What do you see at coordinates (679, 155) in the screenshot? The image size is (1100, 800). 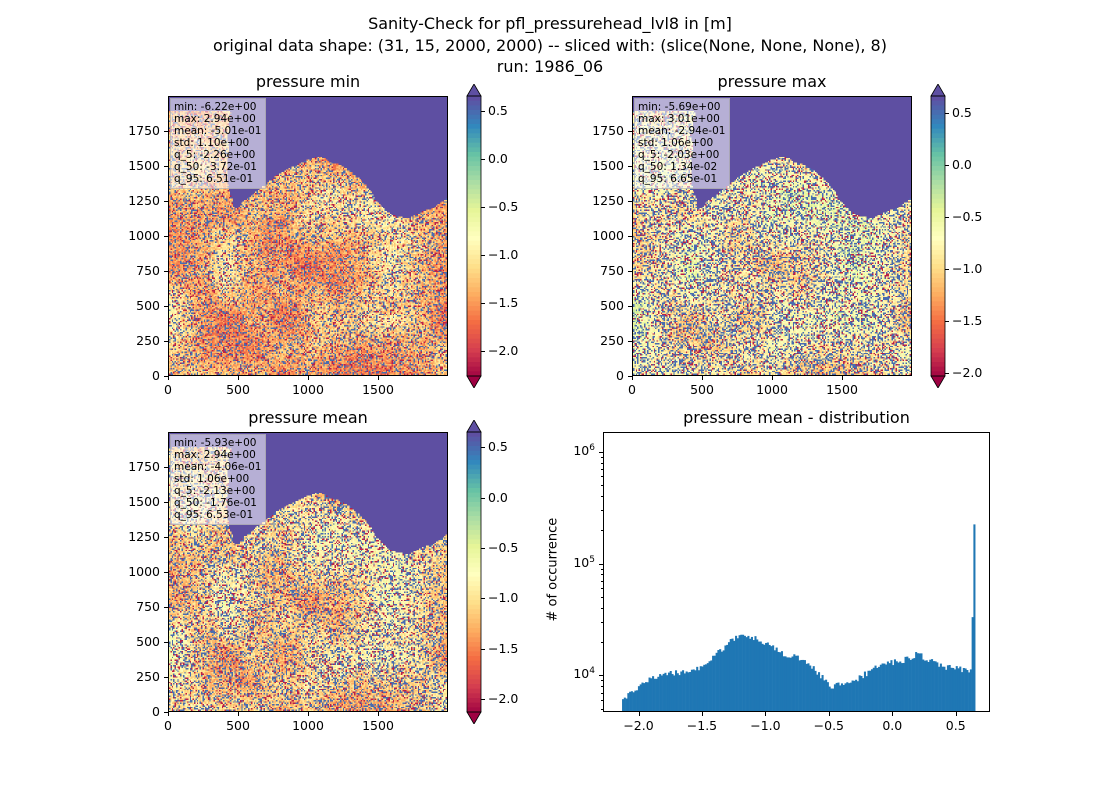 I see `statistic-line: q_5: -2.03e+00` at bounding box center [679, 155].